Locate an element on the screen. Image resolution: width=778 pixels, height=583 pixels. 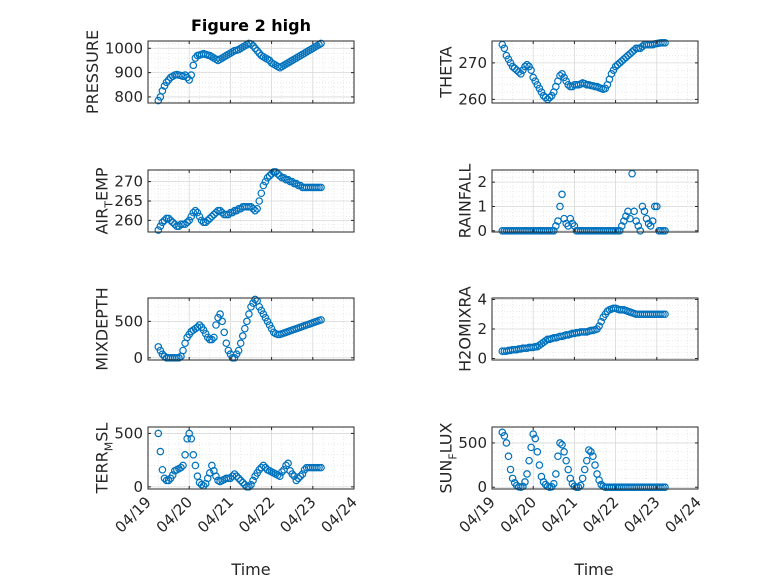
y-tick-label: 900 is located at coordinates (128, 73).